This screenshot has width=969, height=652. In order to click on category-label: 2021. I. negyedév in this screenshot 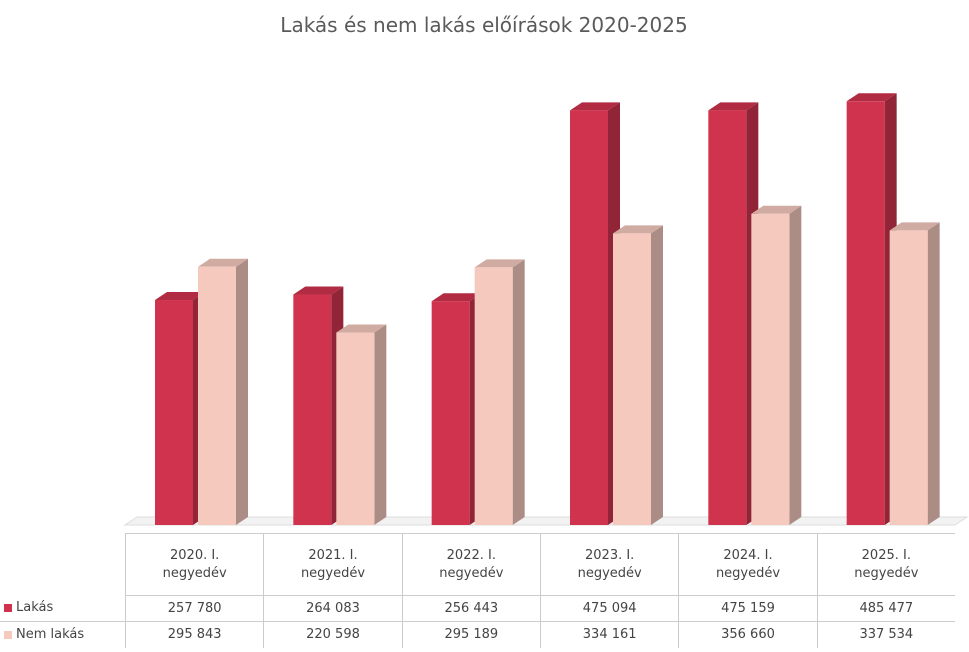, I will do `click(332, 564)`.